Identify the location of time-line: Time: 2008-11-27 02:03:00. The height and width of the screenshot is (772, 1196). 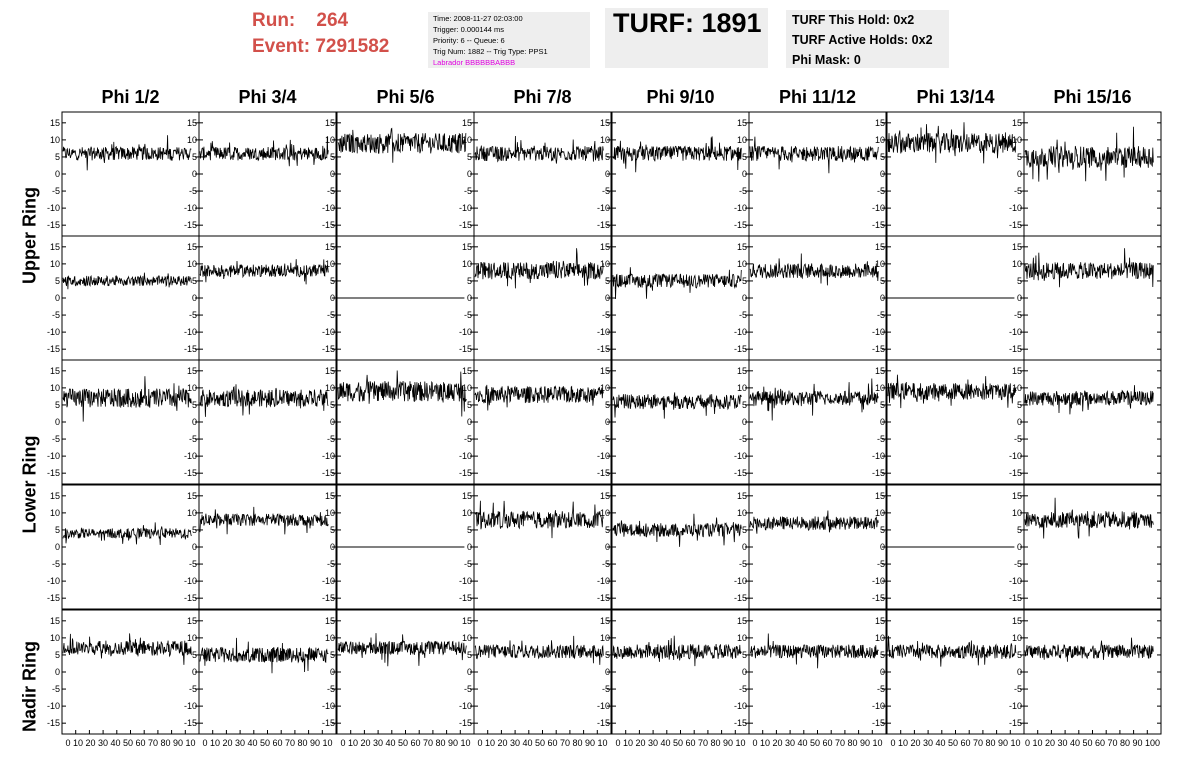
(478, 18).